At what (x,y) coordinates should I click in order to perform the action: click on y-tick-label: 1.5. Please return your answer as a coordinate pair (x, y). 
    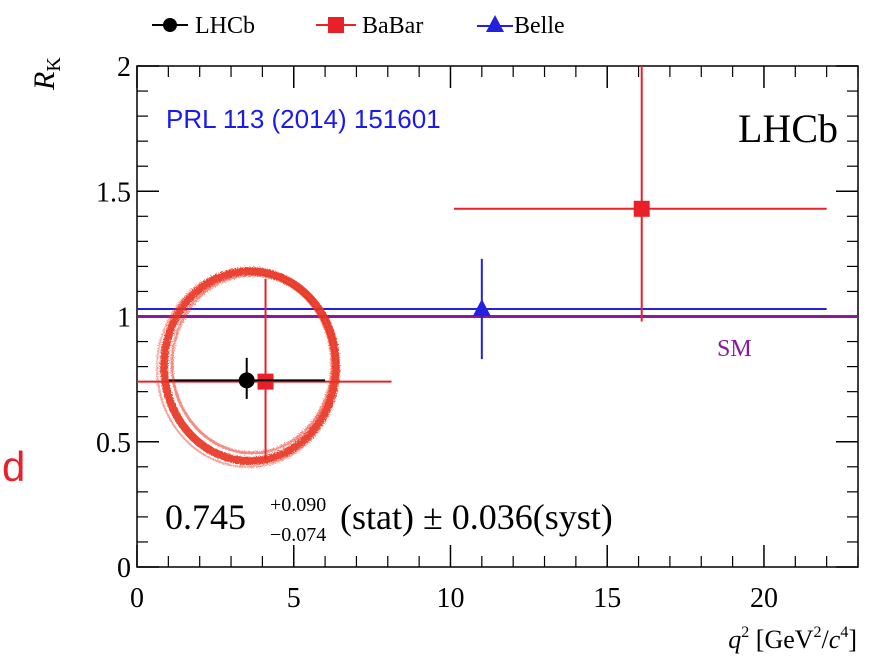
    Looking at the image, I should click on (113, 192).